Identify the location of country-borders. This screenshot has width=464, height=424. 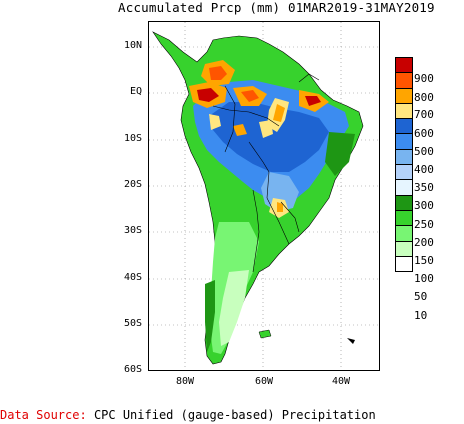
(266, 173).